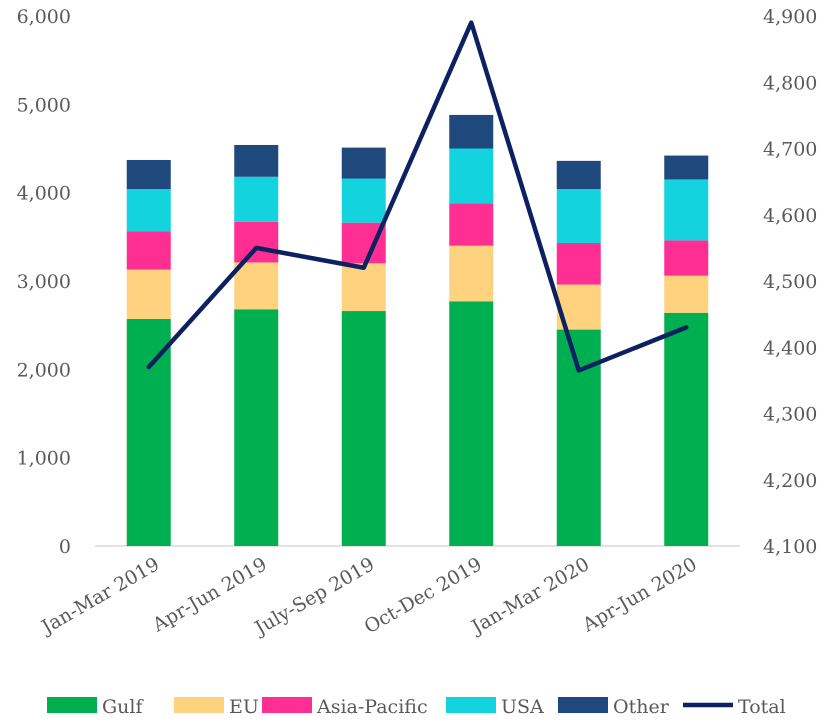 This screenshot has width=836, height=723. I want to click on right-tick-label: 4,400, so click(790, 348).